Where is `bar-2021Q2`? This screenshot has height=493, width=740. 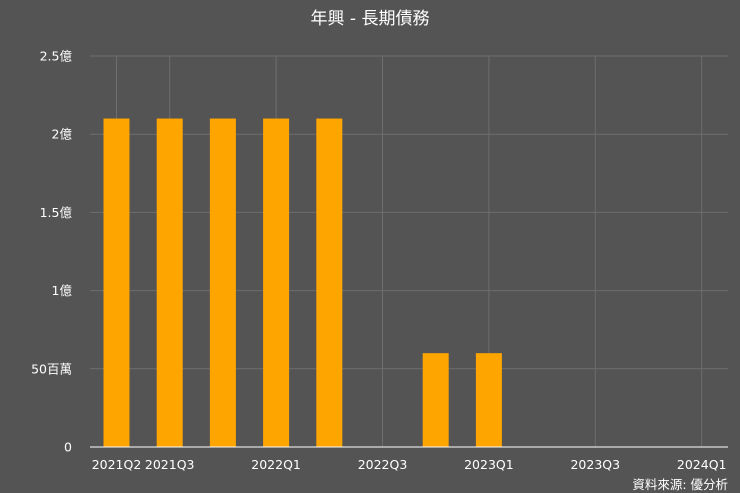 bar-2021Q2 is located at coordinates (116, 282).